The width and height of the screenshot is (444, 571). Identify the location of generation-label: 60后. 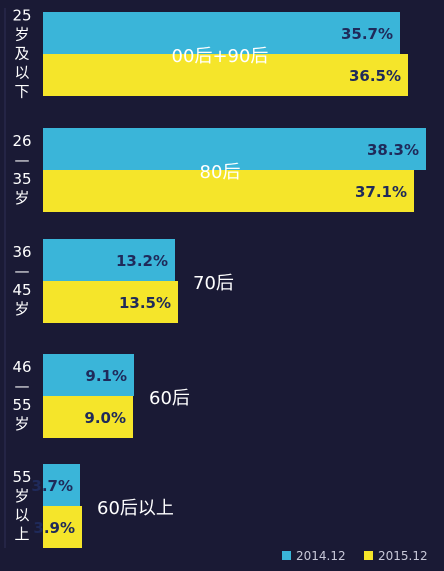
(169, 398).